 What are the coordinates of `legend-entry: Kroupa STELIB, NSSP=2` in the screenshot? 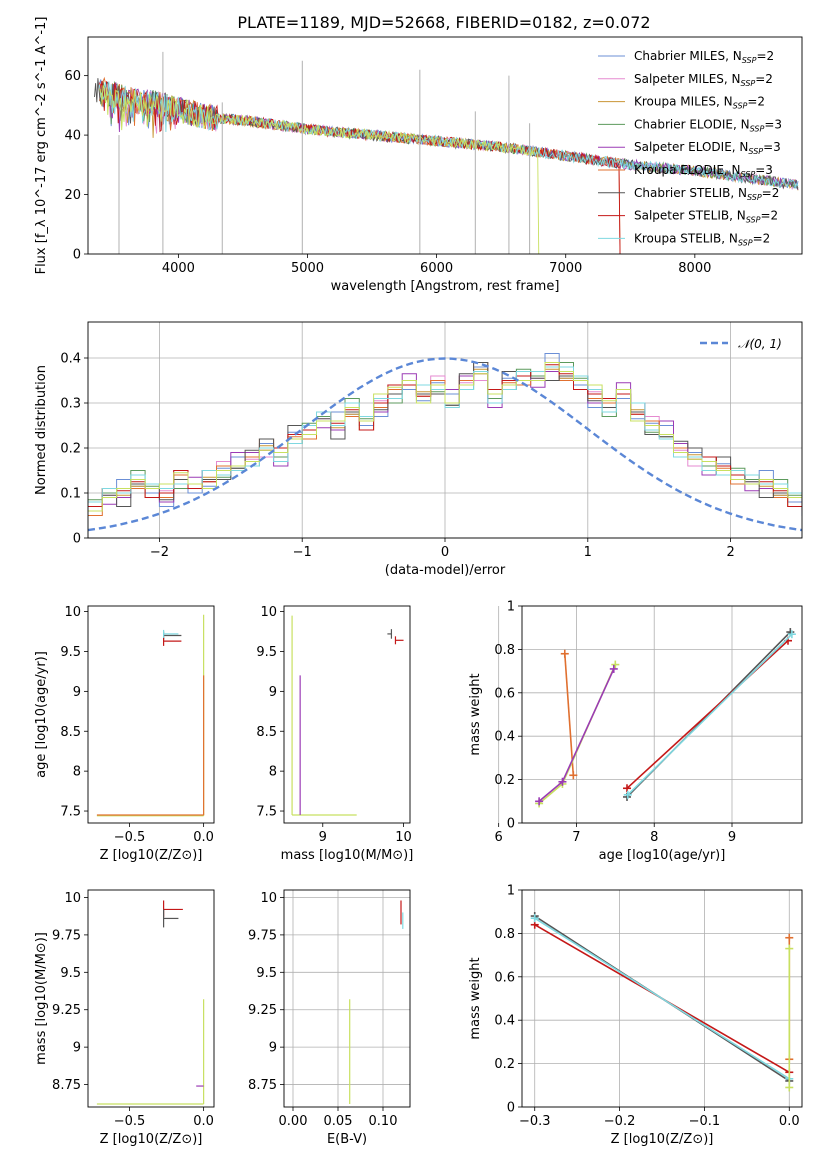 It's located at (702, 239).